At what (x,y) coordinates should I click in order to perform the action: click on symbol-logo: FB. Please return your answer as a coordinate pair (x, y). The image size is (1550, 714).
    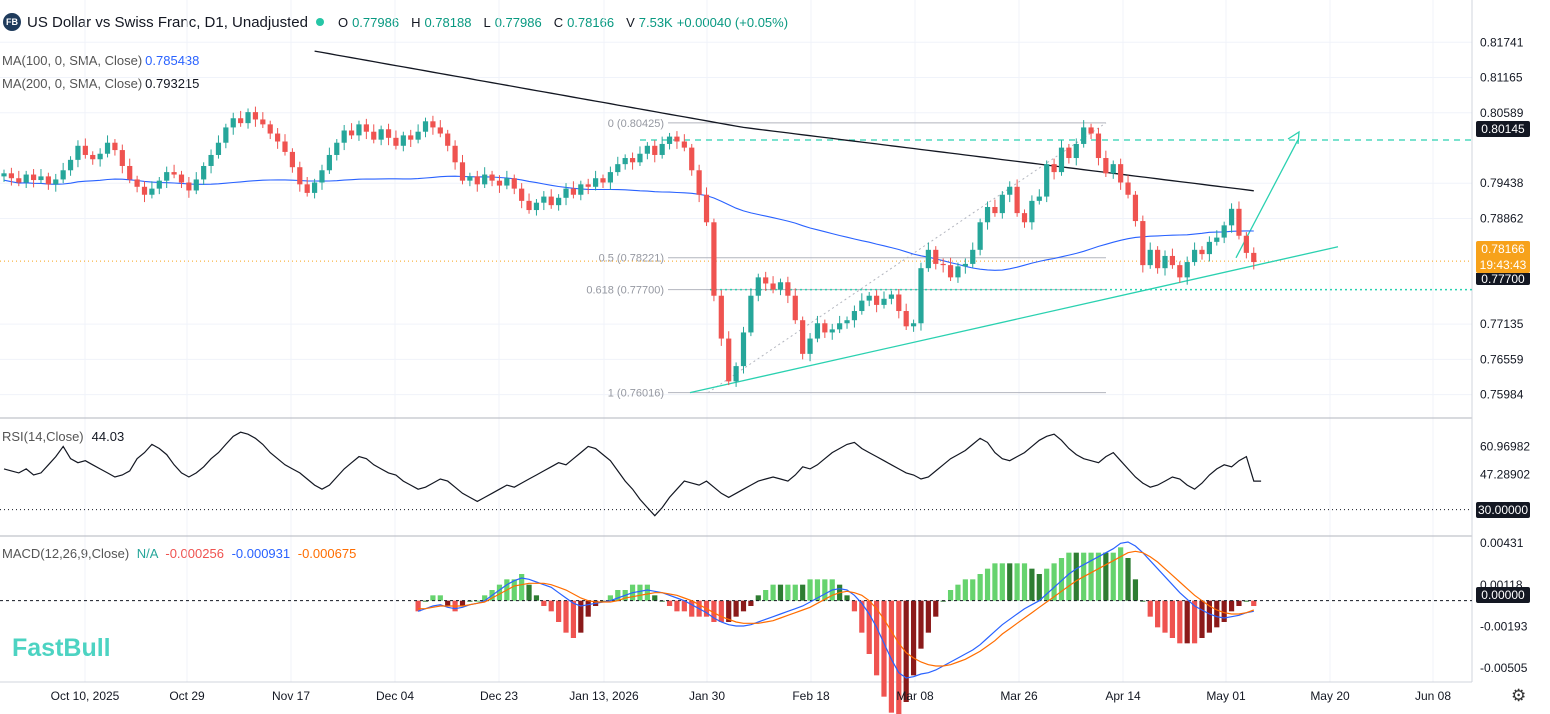
    Looking at the image, I should click on (12, 22).